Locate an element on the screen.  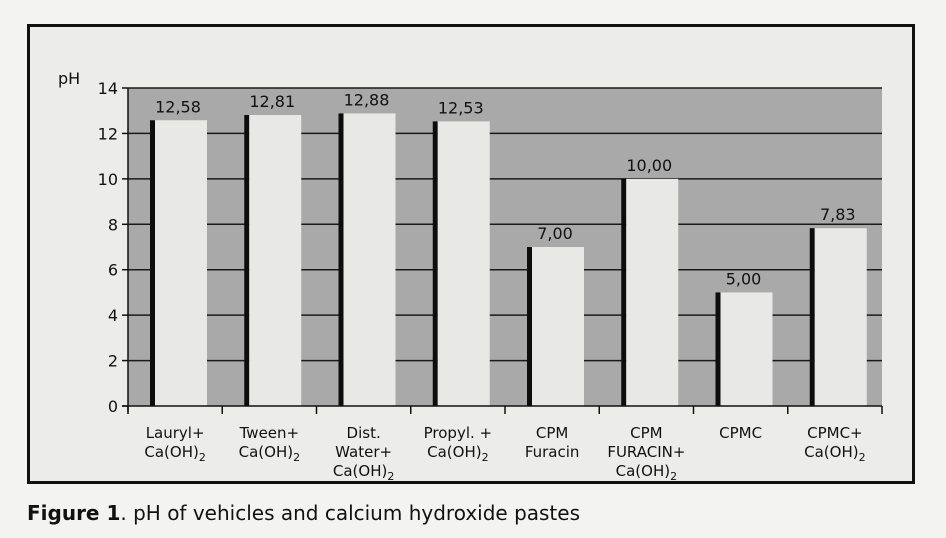
x-tick-label: CPM FURACIN+ Ca(OH)2 is located at coordinates (646, 453).